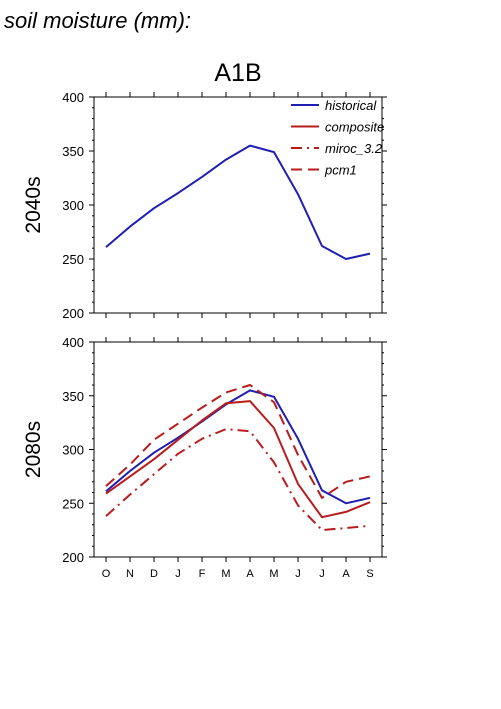  I want to click on legend-label: historical, so click(351, 105).